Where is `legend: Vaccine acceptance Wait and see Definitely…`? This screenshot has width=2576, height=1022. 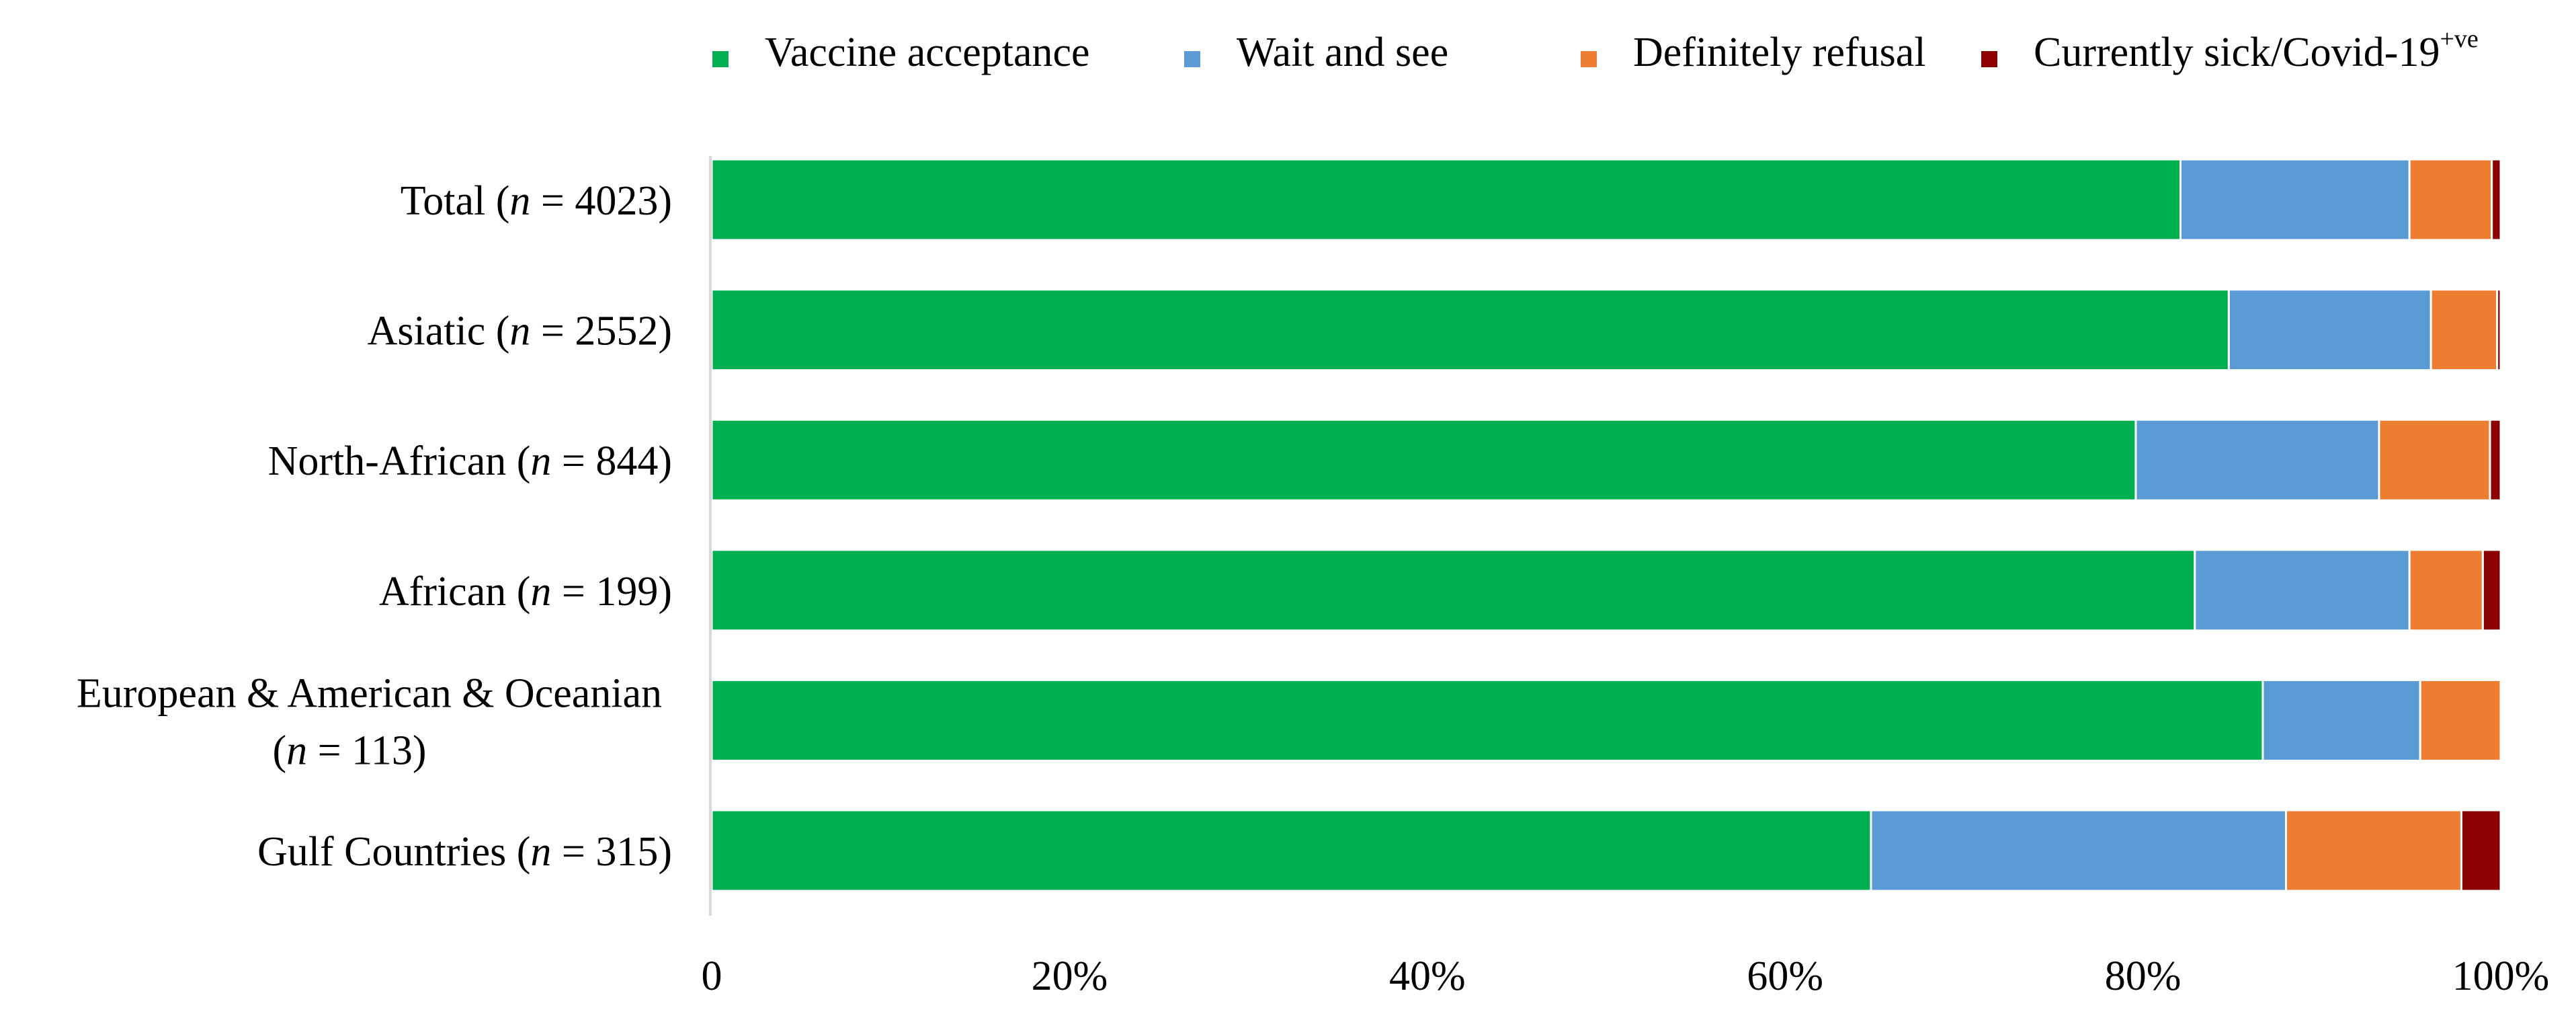
legend: Vaccine acceptance Wait and see Definitely… is located at coordinates (1595, 50).